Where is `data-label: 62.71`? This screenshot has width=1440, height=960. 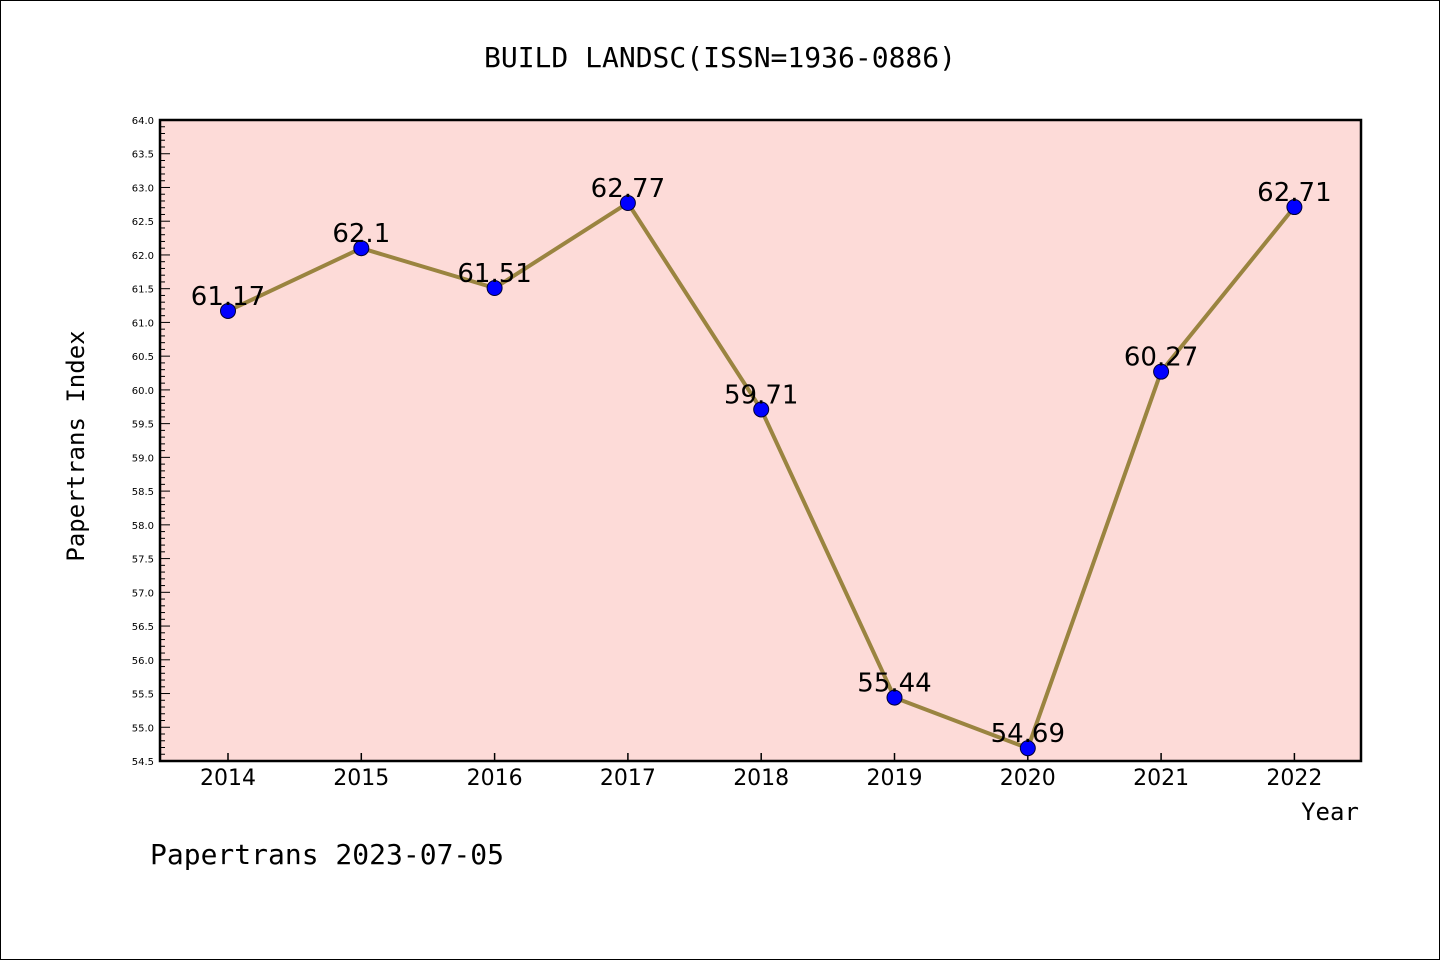
data-label: 62.71 is located at coordinates (1294, 193).